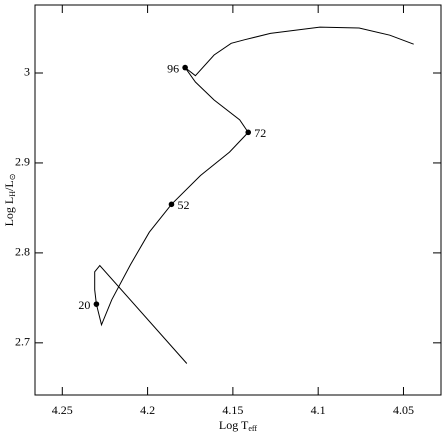 The image size is (445, 438). Describe the element at coordinates (84, 305) in the screenshot. I see `point-label: 20` at that location.